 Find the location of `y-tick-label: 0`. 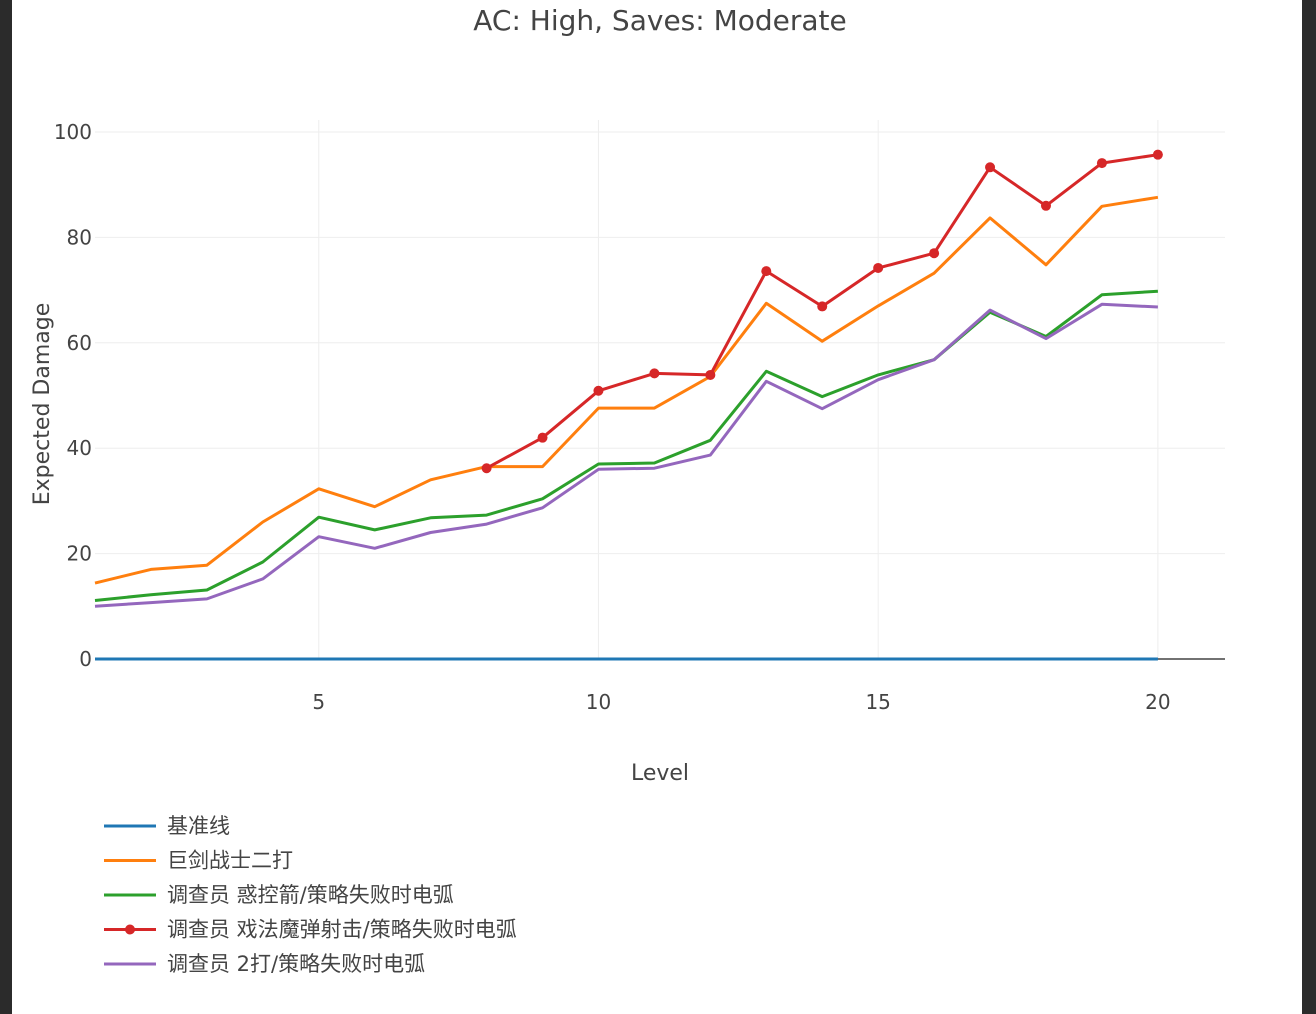

y-tick-label: 0 is located at coordinates (85, 659).